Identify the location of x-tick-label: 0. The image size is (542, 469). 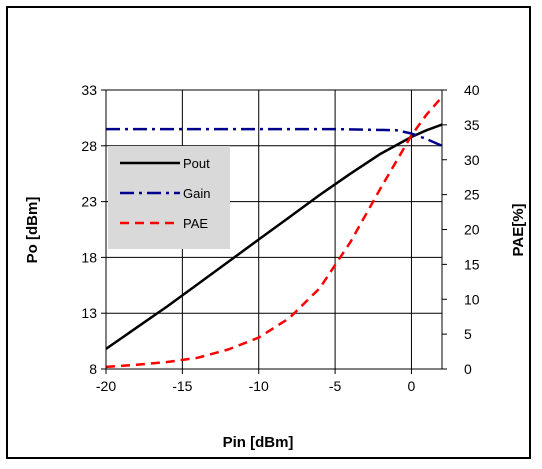
(412, 386).